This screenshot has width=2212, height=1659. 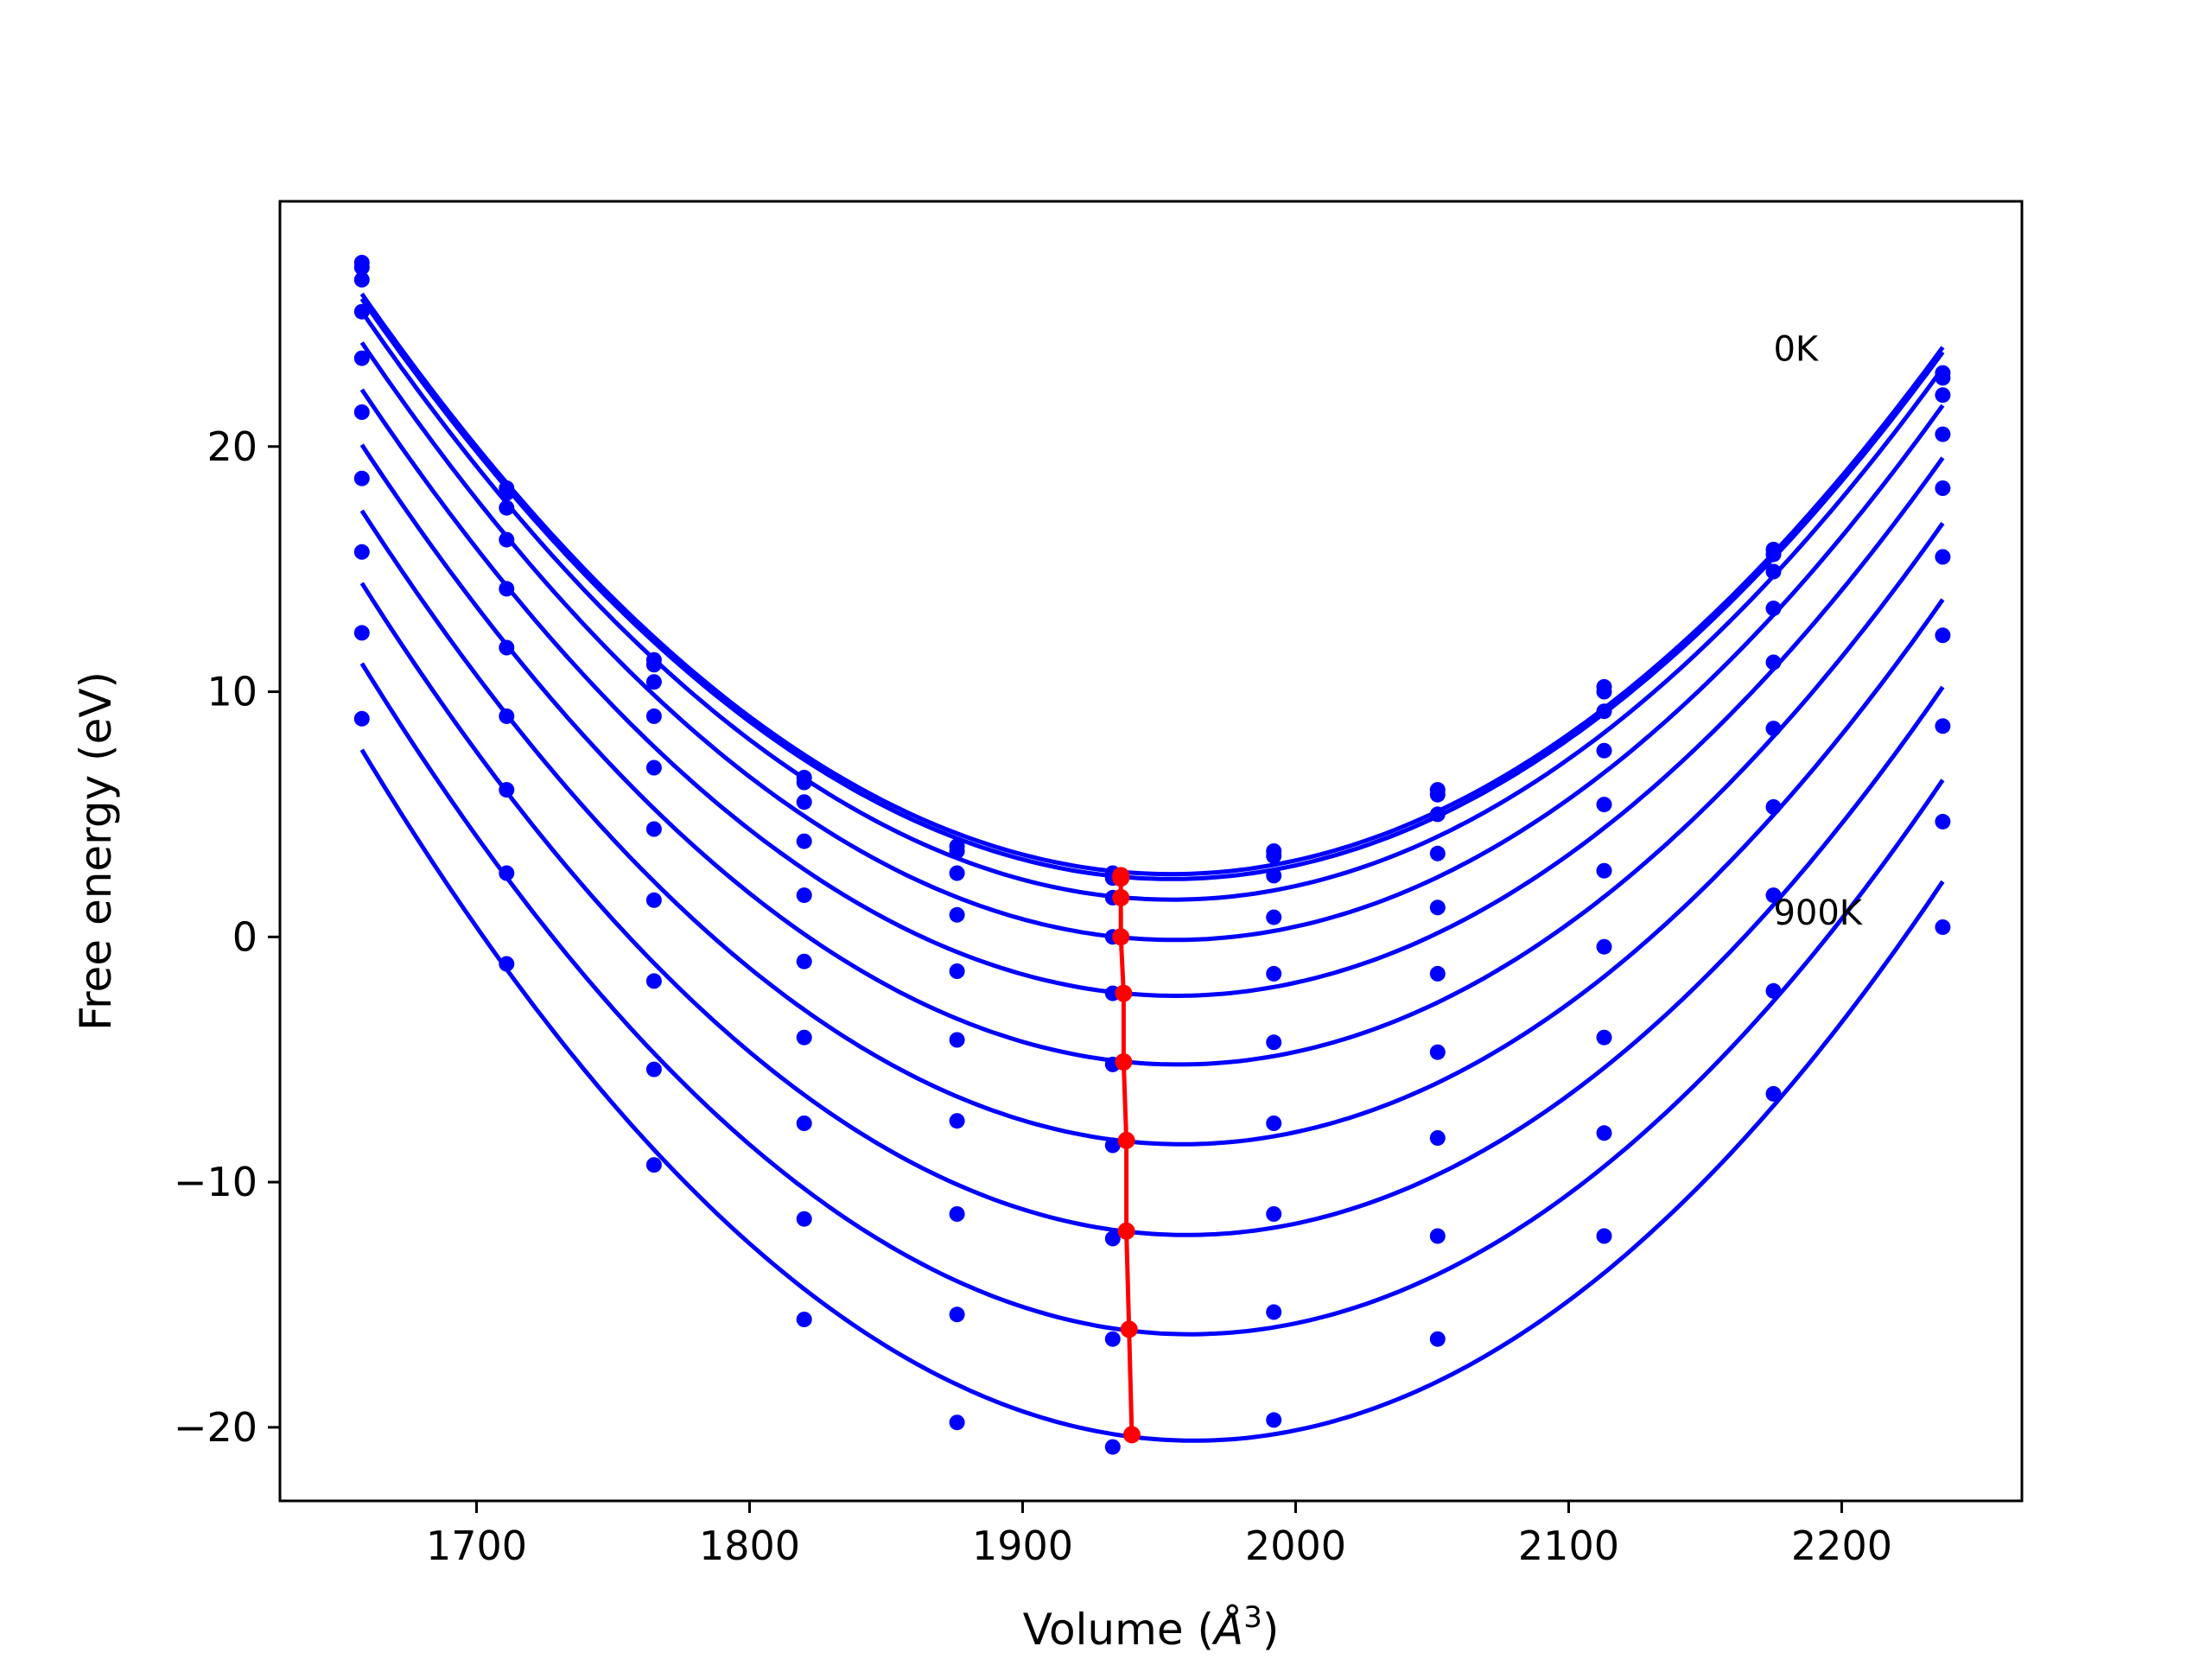 I want to click on y-tick-label: 10, so click(x=232, y=692).